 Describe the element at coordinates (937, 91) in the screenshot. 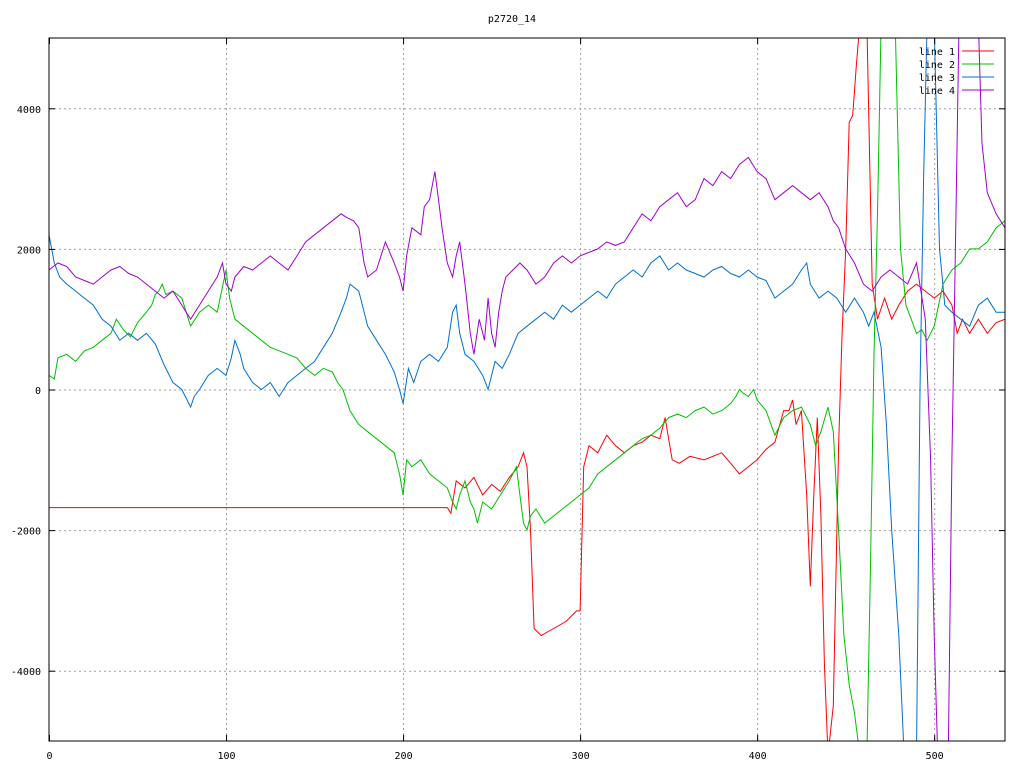

I see `legend-label: line 4` at that location.